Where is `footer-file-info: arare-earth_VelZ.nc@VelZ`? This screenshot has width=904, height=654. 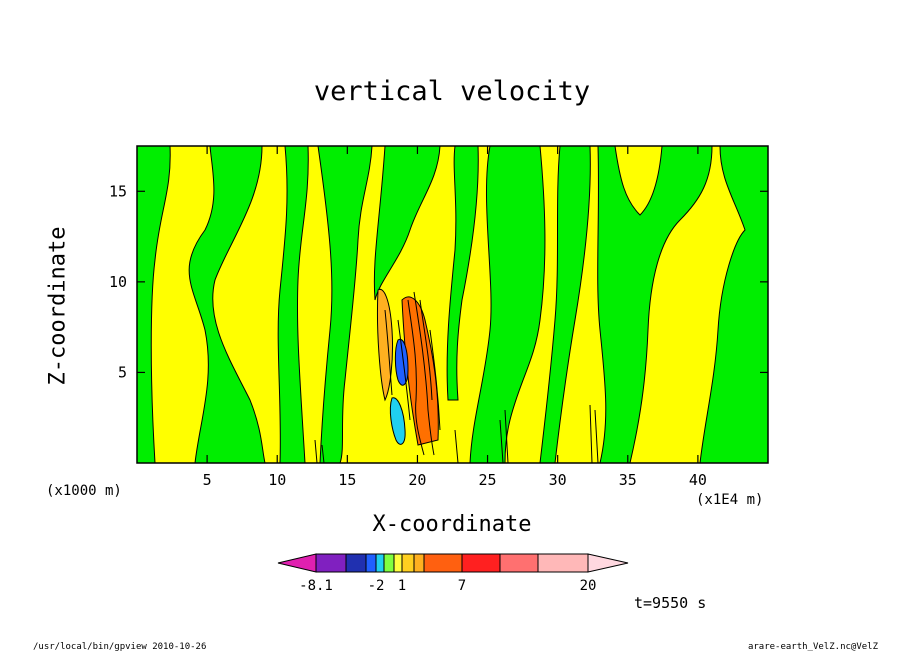 footer-file-info: arare-earth_VelZ.nc@VelZ is located at coordinates (812, 647).